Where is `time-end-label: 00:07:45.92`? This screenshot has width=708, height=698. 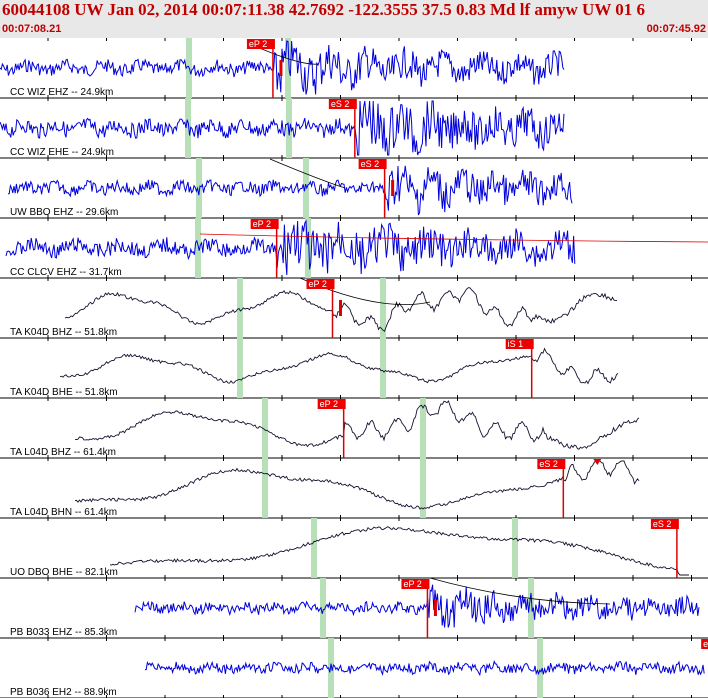
time-end-label: 00:07:45.92 is located at coordinates (676, 29).